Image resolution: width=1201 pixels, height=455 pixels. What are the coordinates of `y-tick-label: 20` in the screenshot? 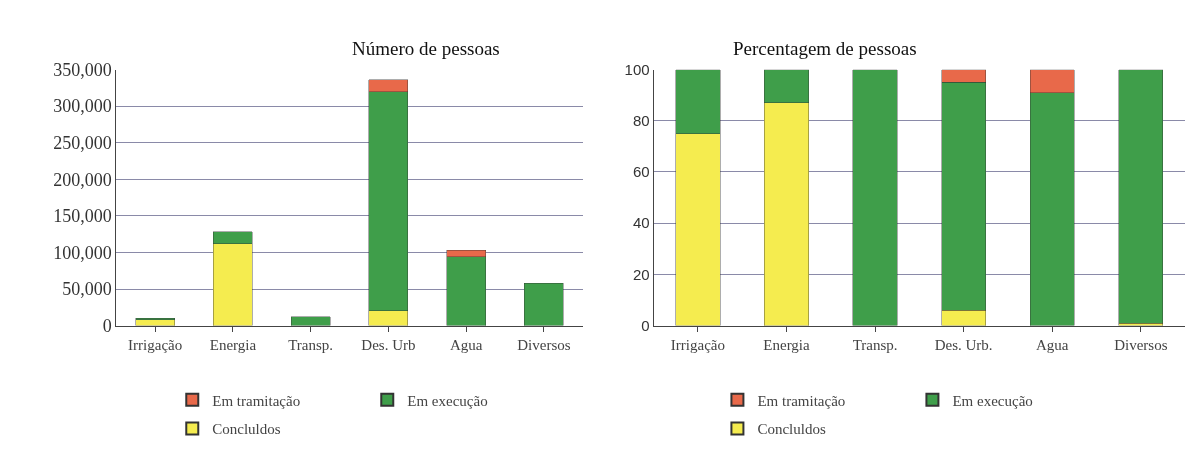 It's located at (641, 274).